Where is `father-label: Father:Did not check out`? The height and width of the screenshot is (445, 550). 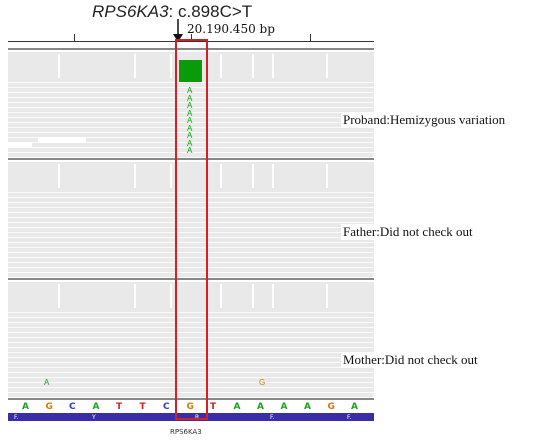 father-label: Father:Did not check out is located at coordinates (408, 232).